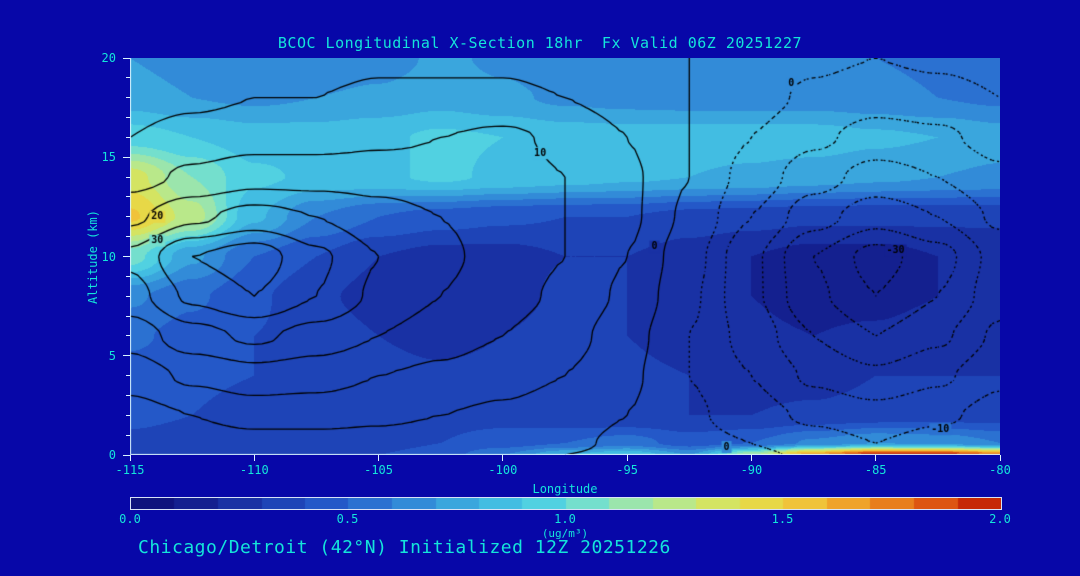 The height and width of the screenshot is (576, 1080). Describe the element at coordinates (751, 470) in the screenshot. I see `x-tick-label: -90` at that location.